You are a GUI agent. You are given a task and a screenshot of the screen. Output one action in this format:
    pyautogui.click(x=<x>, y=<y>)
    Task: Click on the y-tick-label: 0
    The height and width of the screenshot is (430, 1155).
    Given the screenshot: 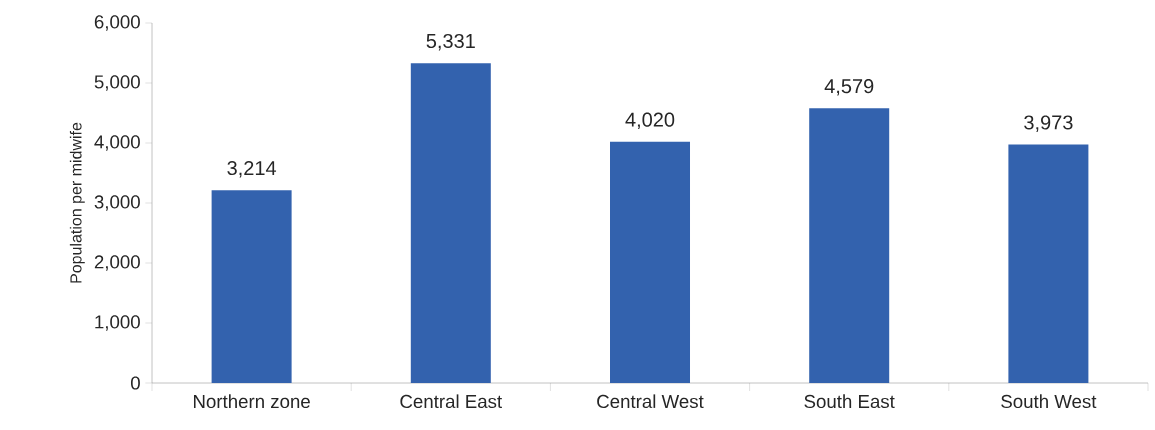 What is the action you would take?
    pyautogui.click(x=135, y=383)
    